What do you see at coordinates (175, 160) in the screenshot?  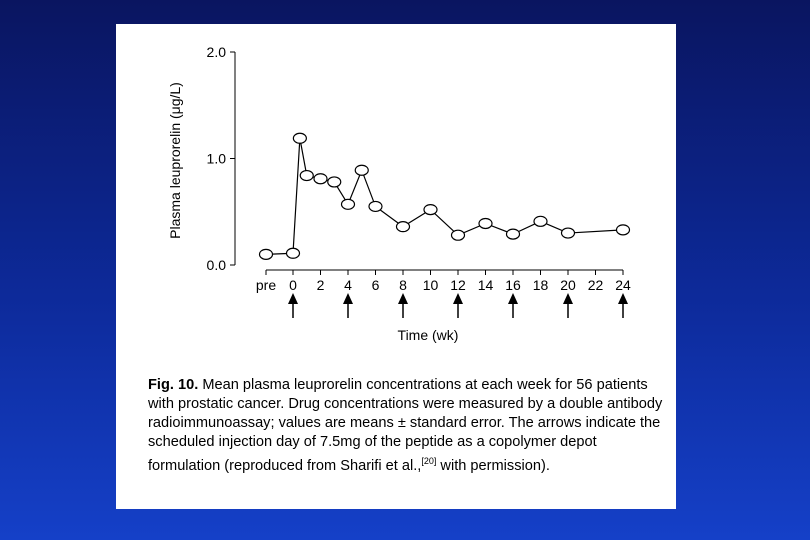 I see `y-axis-label: Plasma leuprorelin (μg/L)` at bounding box center [175, 160].